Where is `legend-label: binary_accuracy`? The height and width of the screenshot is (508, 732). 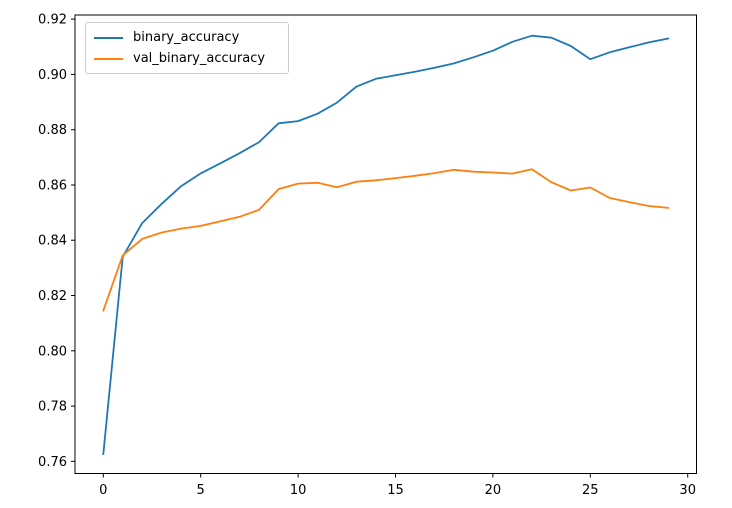
legend-label: binary_accuracy is located at coordinates (186, 37).